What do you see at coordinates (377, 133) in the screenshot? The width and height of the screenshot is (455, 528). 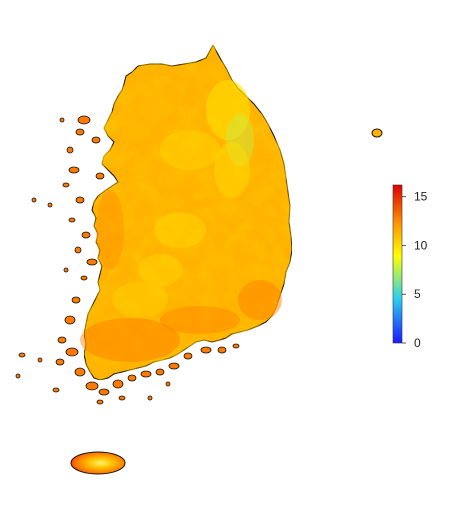 I see `ulleung-island` at bounding box center [377, 133].